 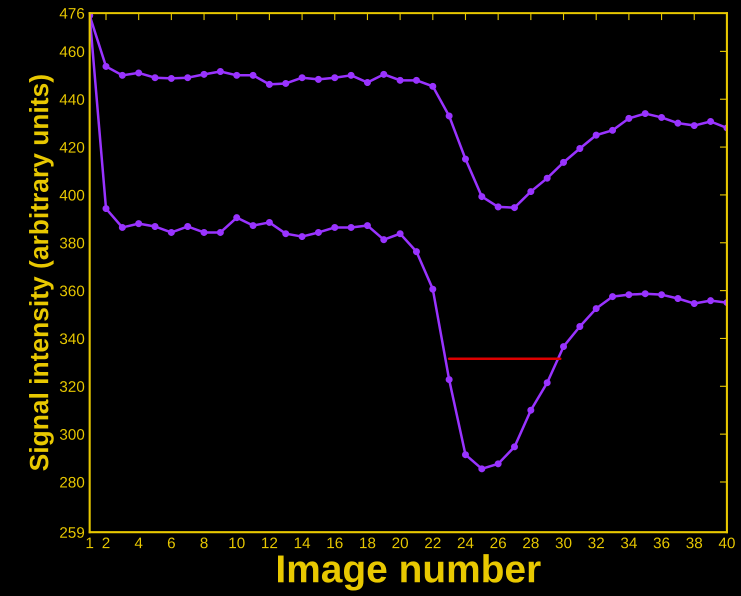 I want to click on x-tick-label: 16, so click(x=335, y=542).